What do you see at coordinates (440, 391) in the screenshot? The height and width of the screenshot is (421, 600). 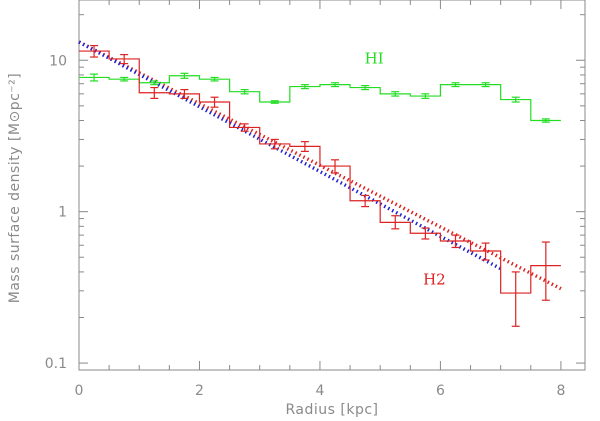 I see `x-tick-label: 6` at bounding box center [440, 391].